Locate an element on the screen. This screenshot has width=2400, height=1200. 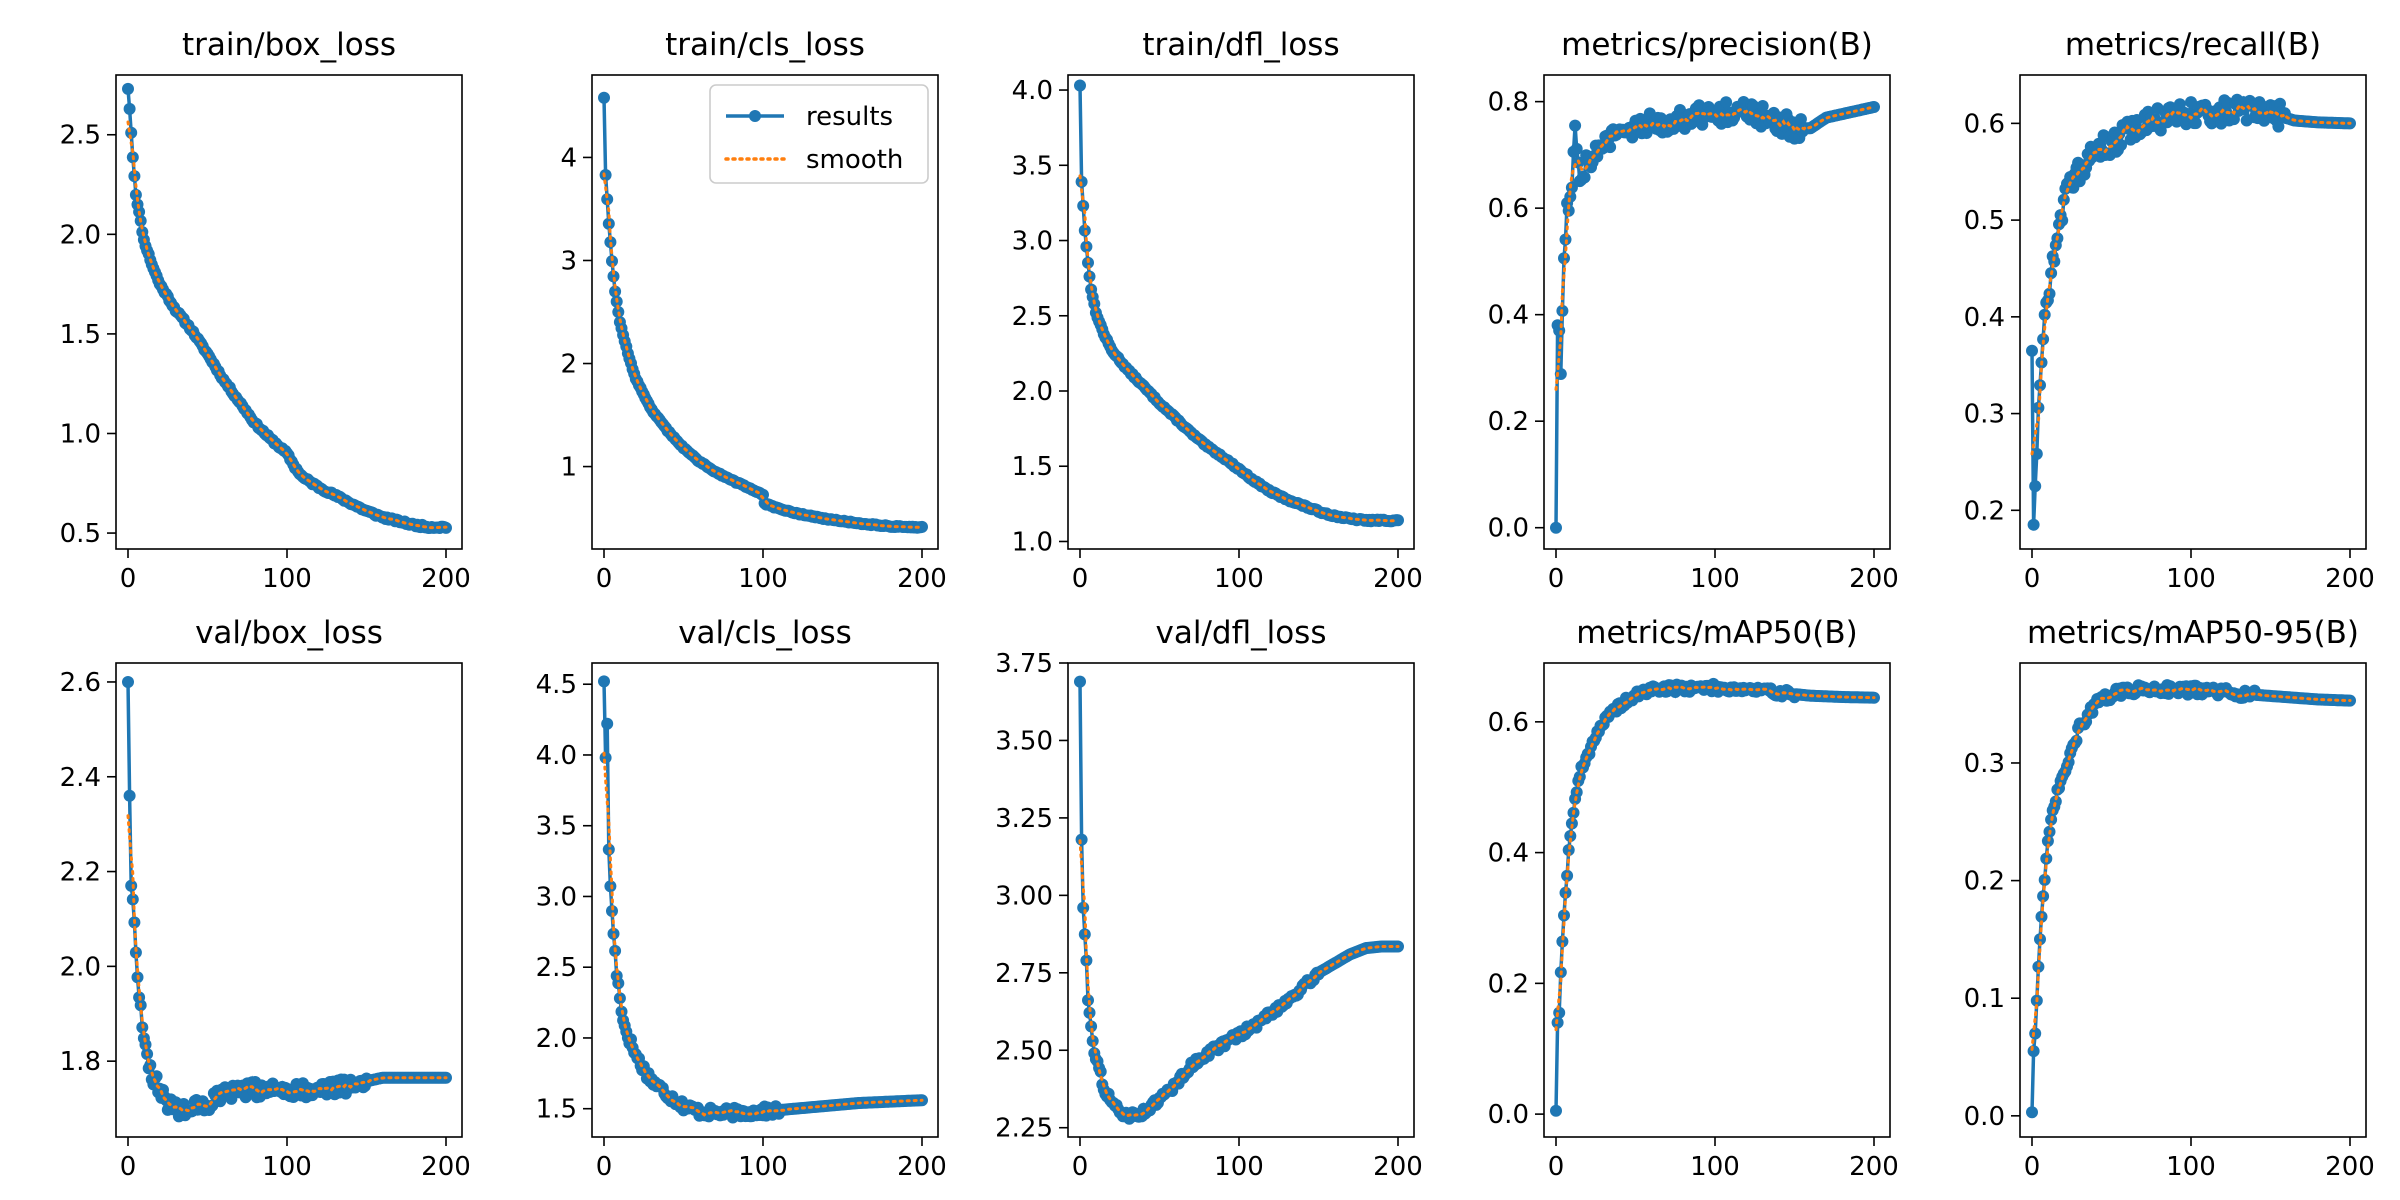
panel-title: train/dfl_loss is located at coordinates (1240, 45).